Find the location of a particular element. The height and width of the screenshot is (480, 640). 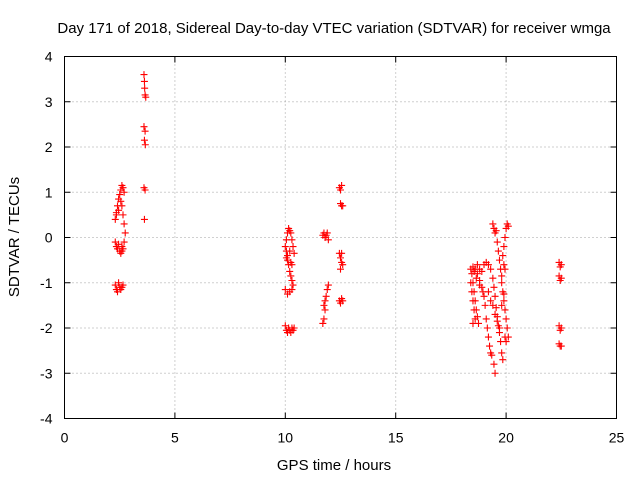

y-tick-label: -3 is located at coordinates (46, 373).